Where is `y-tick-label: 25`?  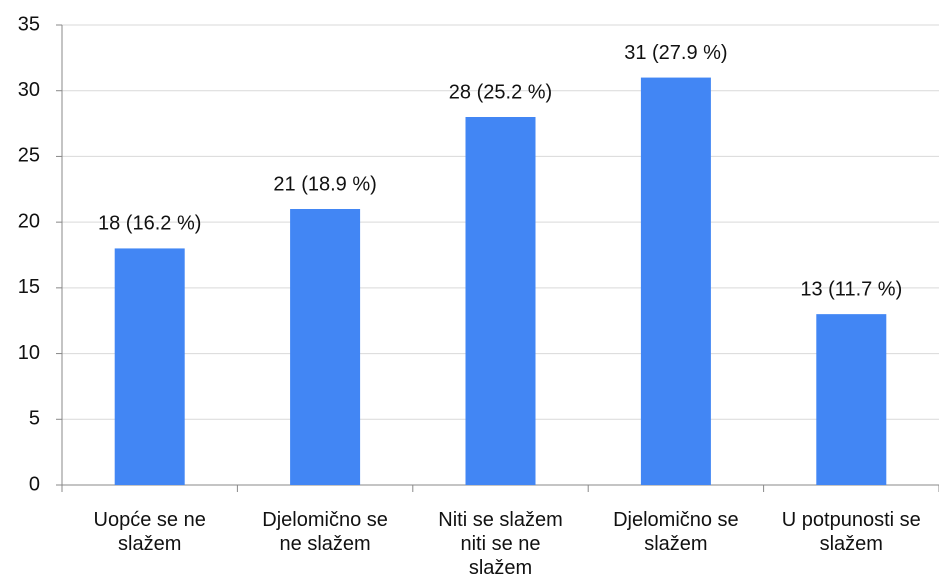
y-tick-label: 25 is located at coordinates (29, 156).